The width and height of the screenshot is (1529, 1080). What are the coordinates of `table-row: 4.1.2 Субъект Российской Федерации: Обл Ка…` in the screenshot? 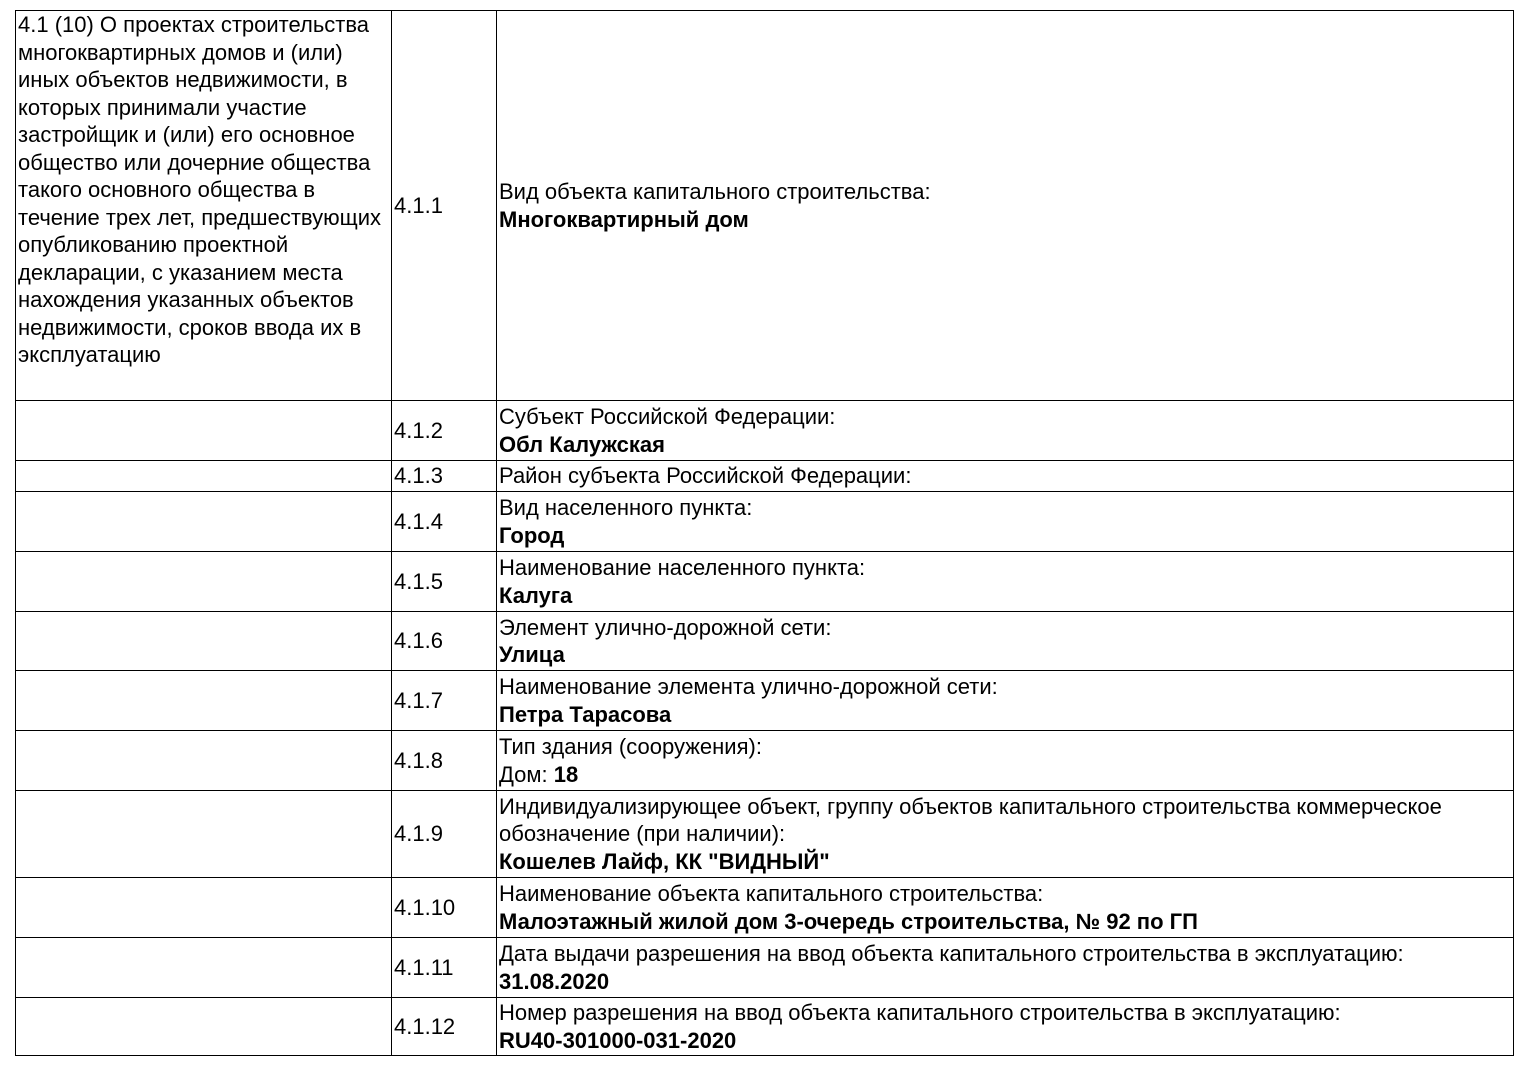 It's located at (764, 430).